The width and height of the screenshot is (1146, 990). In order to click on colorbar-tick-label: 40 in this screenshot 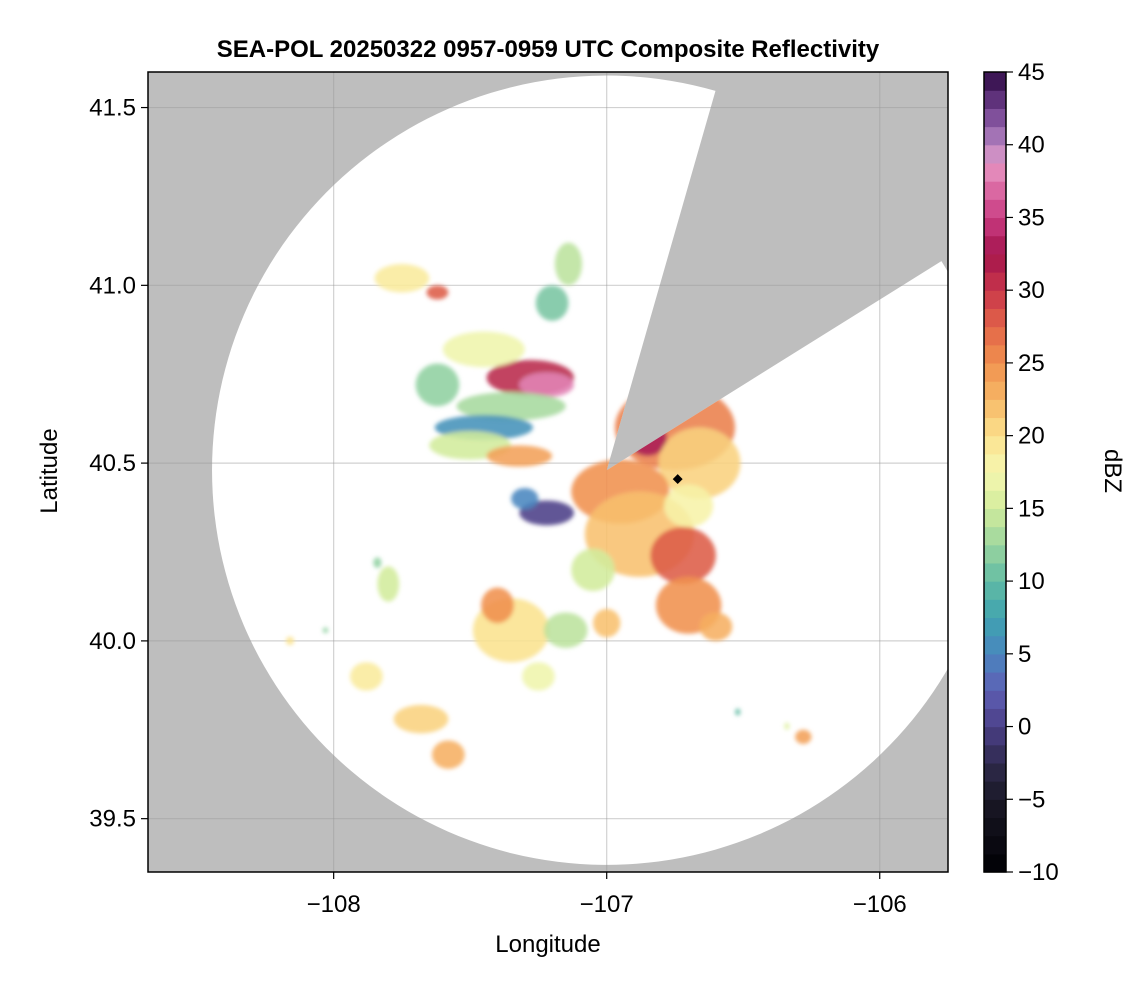, I will do `click(1031, 145)`.